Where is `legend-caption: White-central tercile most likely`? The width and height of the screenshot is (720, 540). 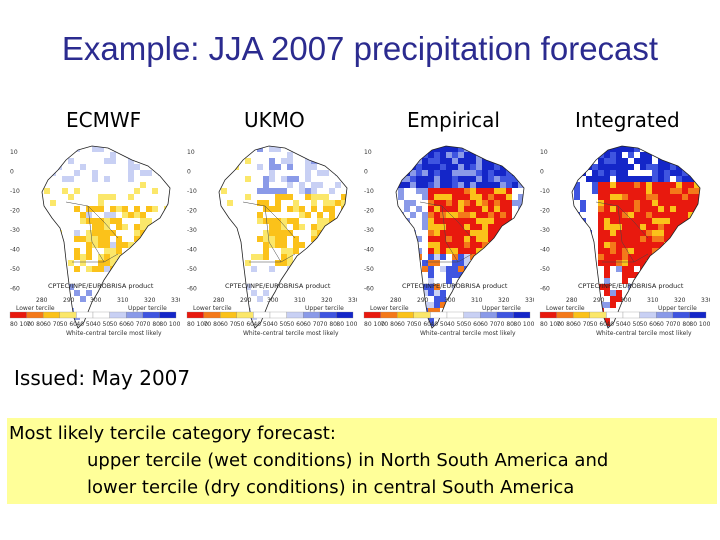
legend-caption: White-central tercile most likely is located at coordinates (468, 333).